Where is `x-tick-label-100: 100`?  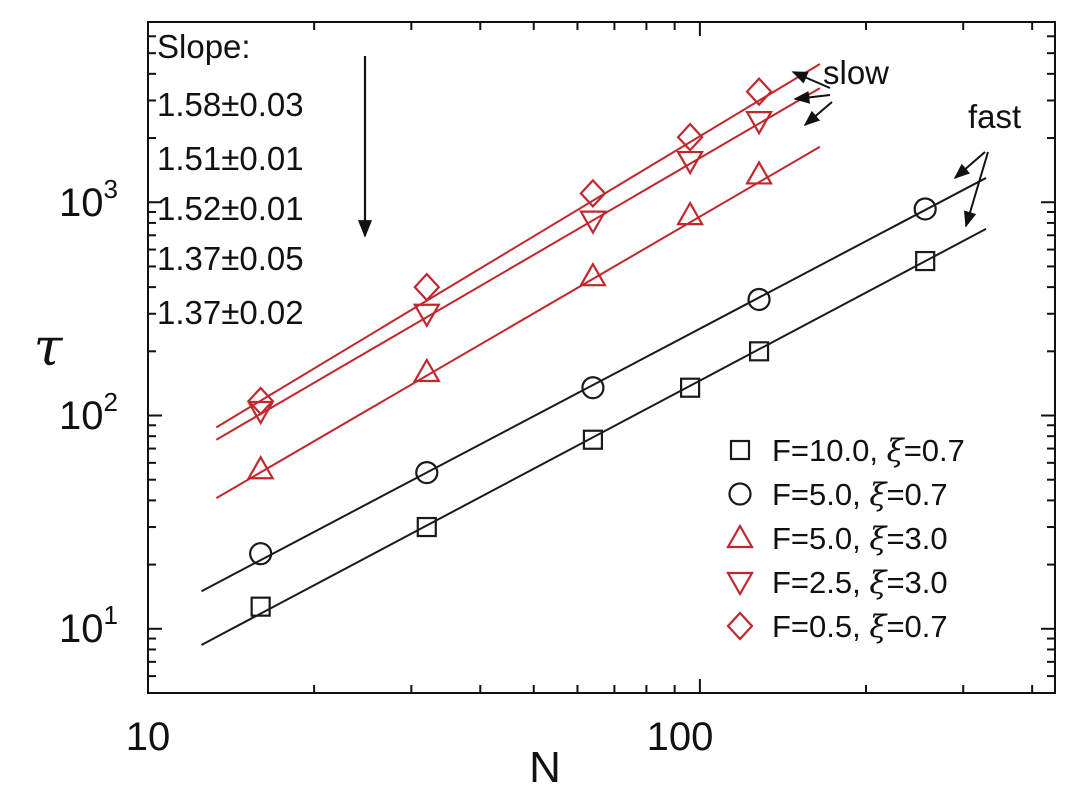
x-tick-label-100: 100 is located at coordinates (680, 737).